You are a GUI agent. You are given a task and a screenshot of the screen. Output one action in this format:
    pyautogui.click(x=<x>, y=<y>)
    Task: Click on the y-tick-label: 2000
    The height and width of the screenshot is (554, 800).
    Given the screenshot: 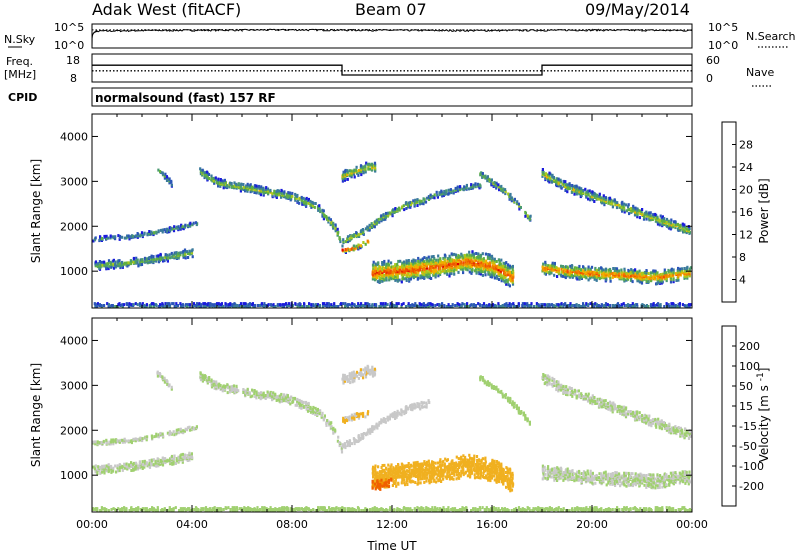 What is the action you would take?
    pyautogui.click(x=74, y=226)
    